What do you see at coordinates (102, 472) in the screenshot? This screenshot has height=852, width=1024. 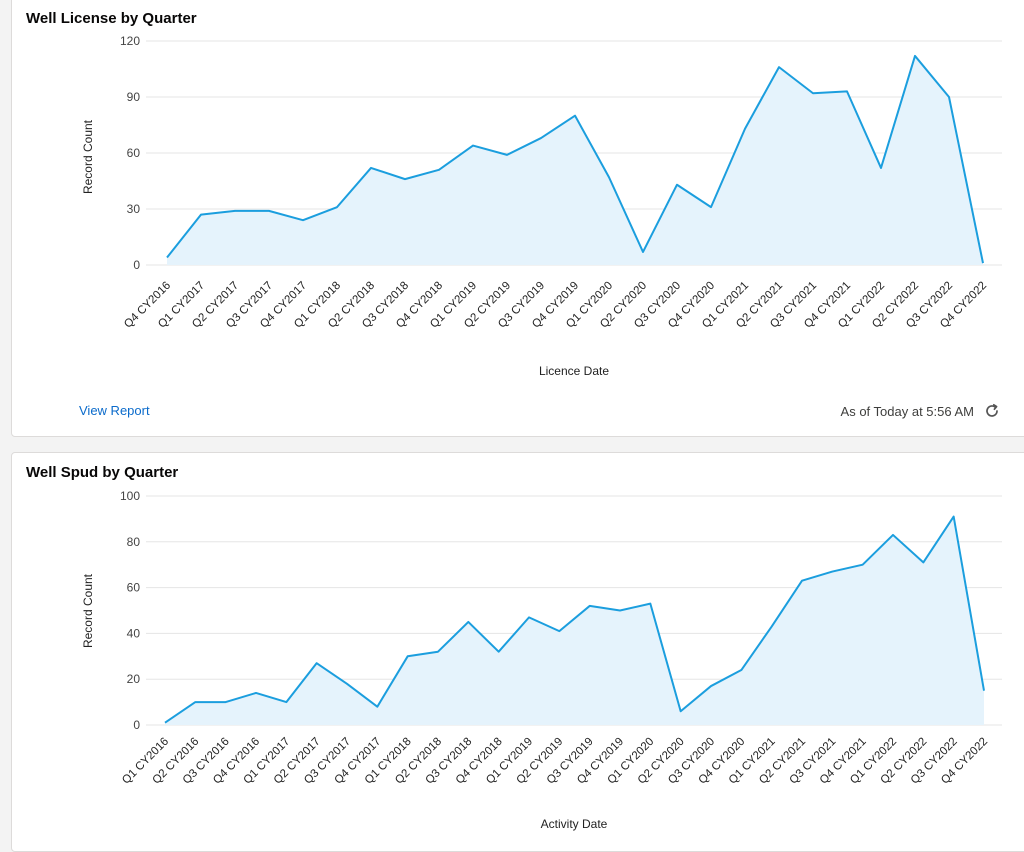 I see `chart-title: Well Spud by Quarter` at bounding box center [102, 472].